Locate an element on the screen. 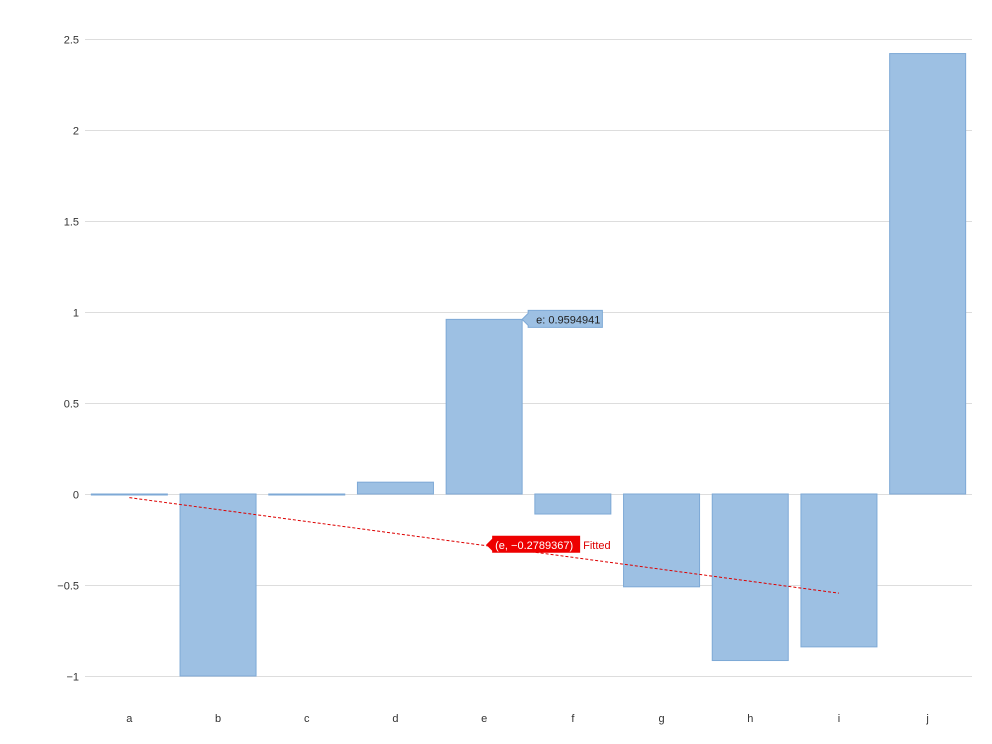 This screenshot has height=744, width=992. bar-f is located at coordinates (573, 504).